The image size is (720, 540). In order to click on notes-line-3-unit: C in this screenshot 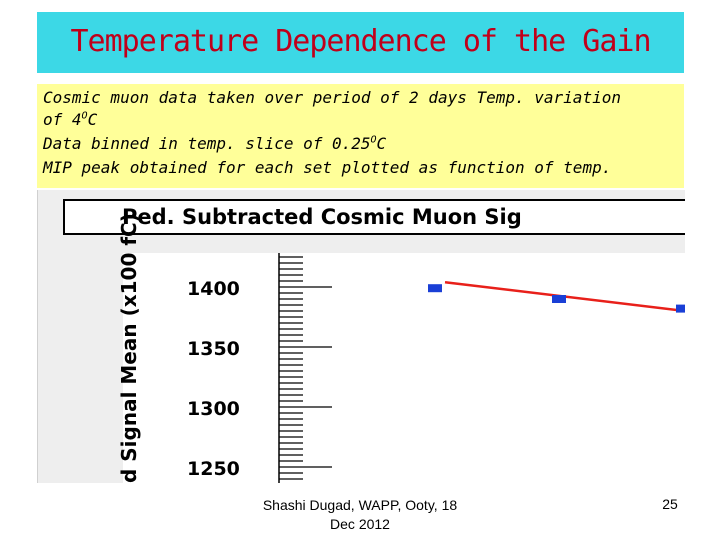, I will do `click(381, 143)`.